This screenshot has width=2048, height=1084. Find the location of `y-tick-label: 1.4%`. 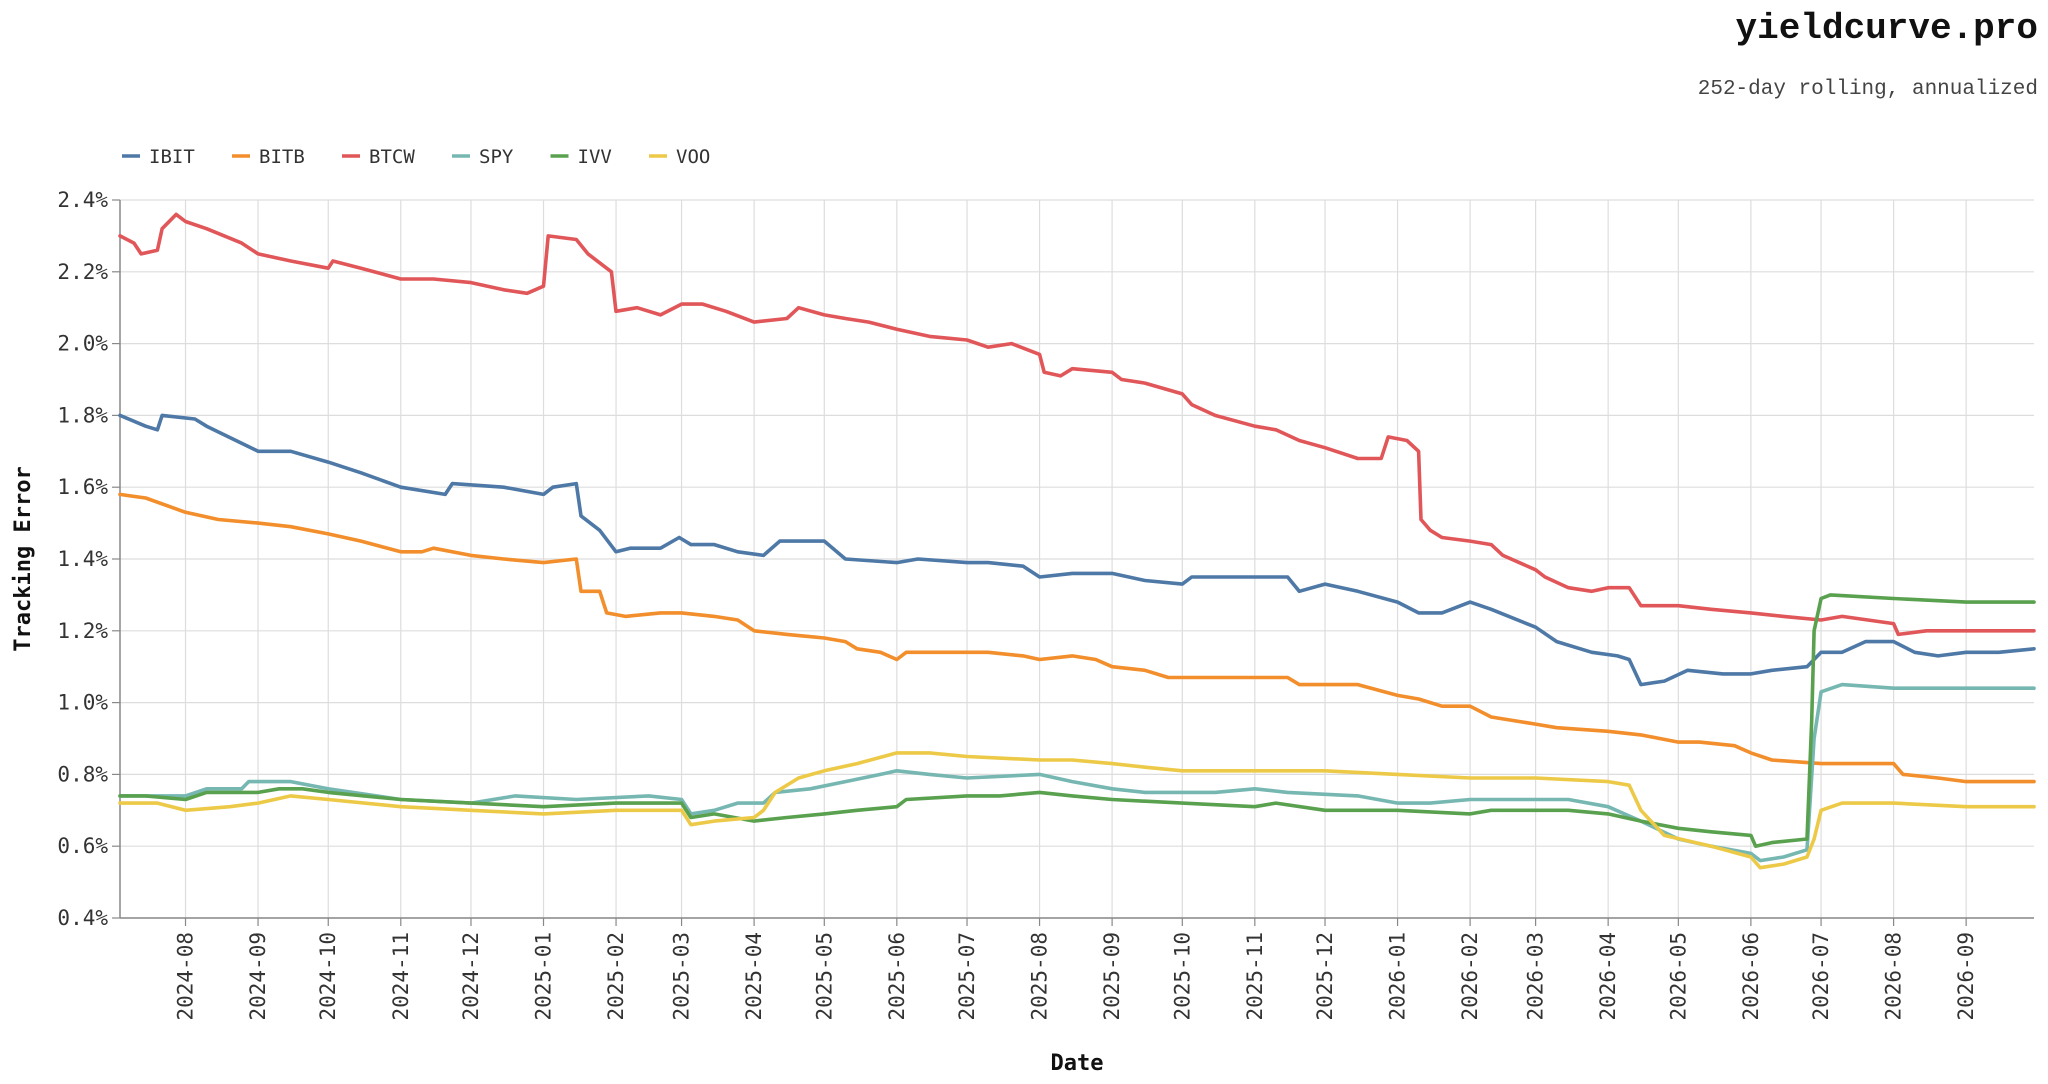

y-tick-label: 1.4% is located at coordinates (82, 559).